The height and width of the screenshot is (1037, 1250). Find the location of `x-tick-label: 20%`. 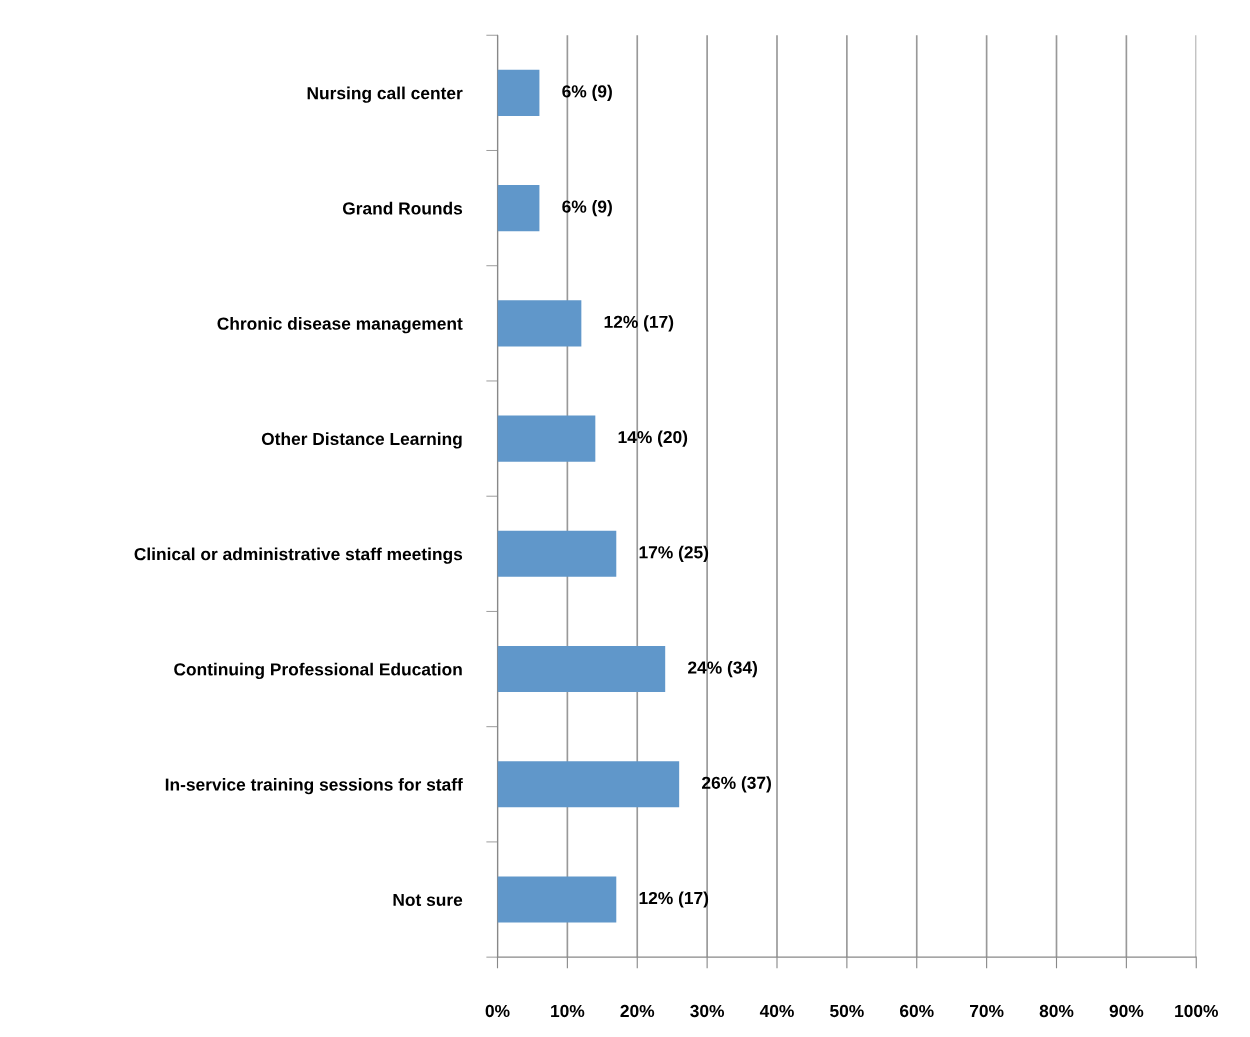

x-tick-label: 20% is located at coordinates (637, 1011).